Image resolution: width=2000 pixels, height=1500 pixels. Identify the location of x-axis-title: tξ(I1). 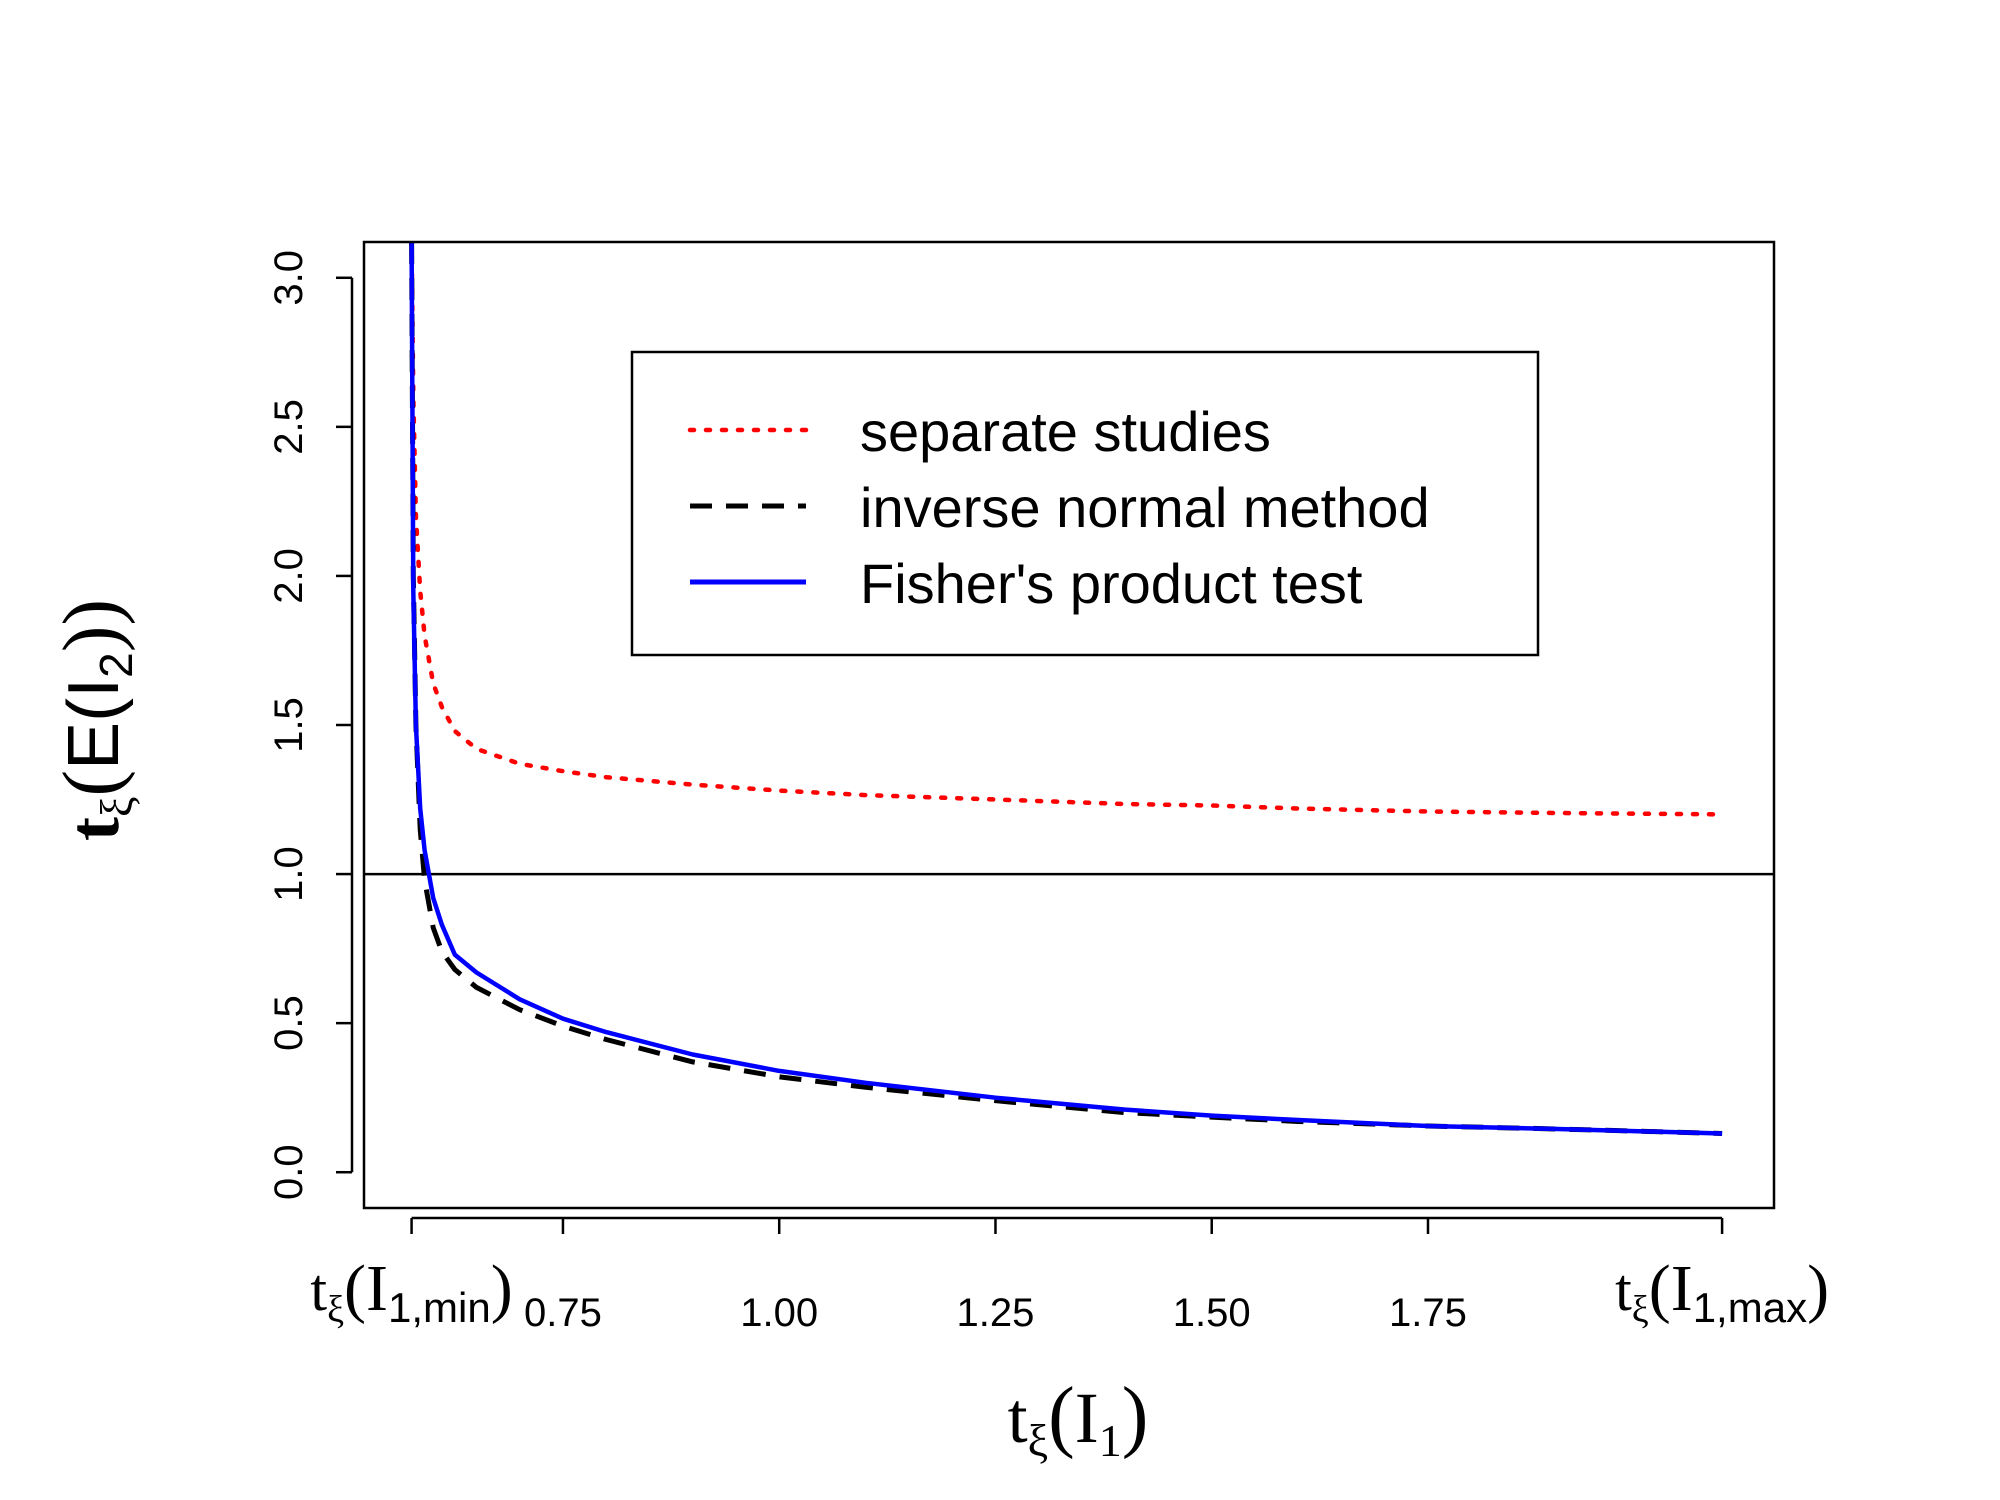
(1078, 1419).